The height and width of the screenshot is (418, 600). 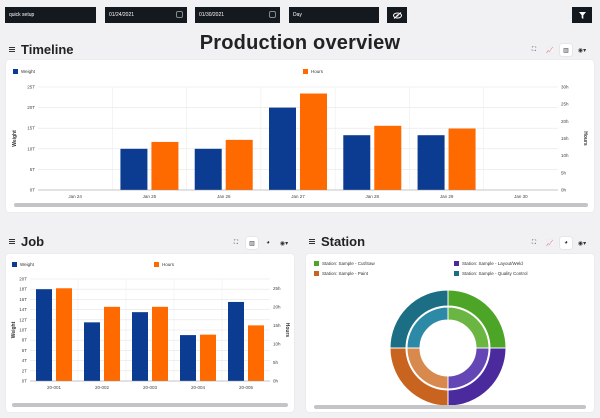 I want to click on job-section-title: Job, so click(x=26, y=241).